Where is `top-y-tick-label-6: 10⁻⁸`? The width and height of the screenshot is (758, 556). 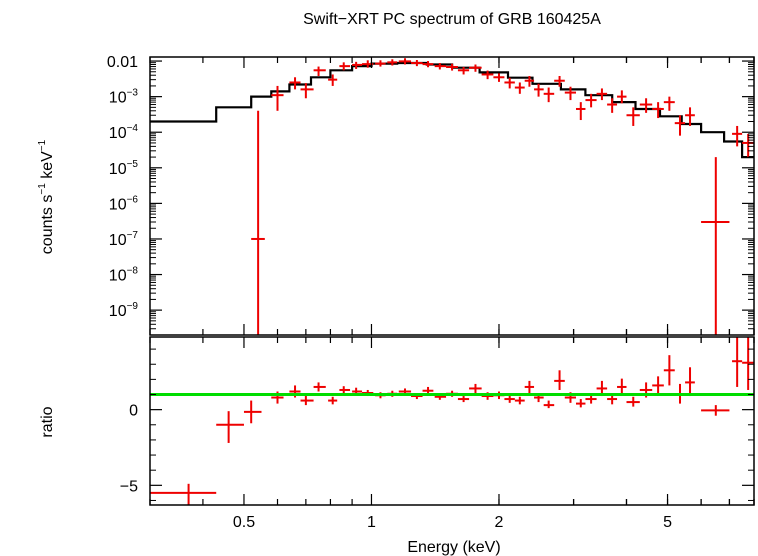
top-y-tick-label-6: 10⁻⁸ is located at coordinates (124, 275).